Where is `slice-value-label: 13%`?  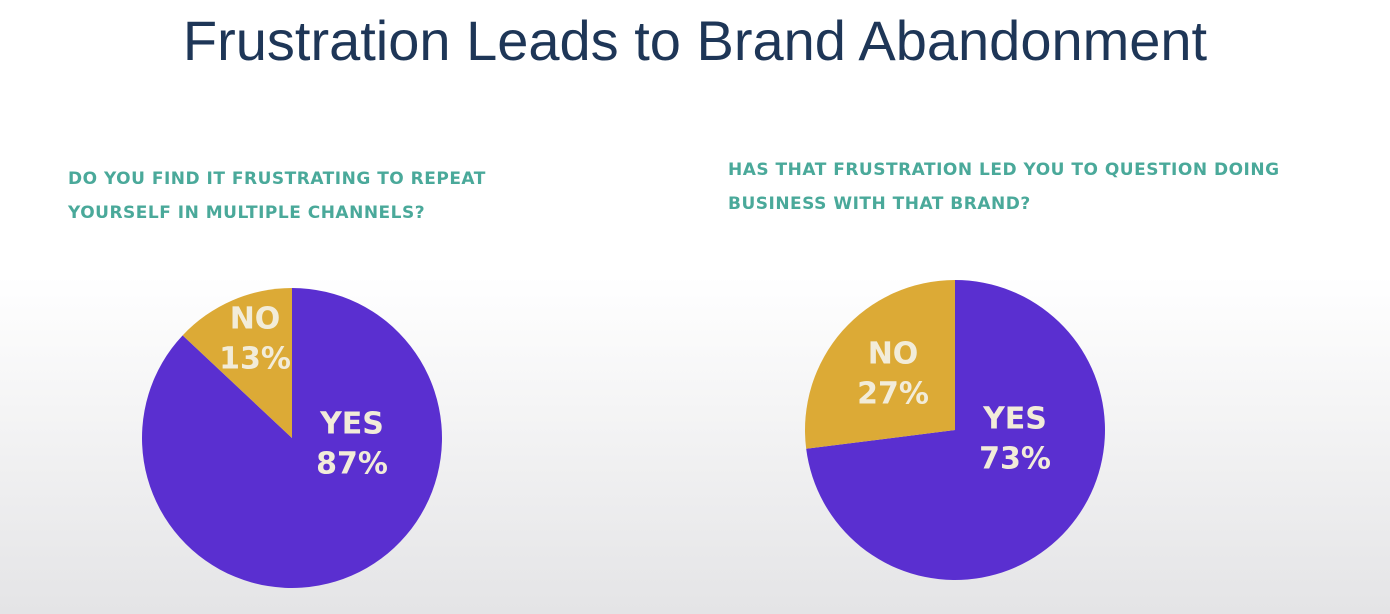
slice-value-label: 13% is located at coordinates (255, 359).